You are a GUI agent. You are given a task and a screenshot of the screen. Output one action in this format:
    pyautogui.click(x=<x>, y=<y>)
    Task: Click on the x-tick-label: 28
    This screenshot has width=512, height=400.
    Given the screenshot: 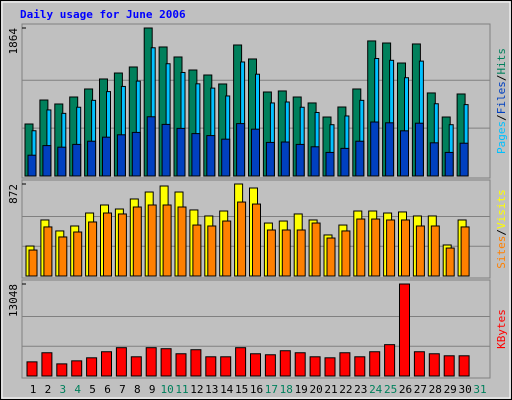 What is the action you would take?
    pyautogui.click(x=435, y=389)
    